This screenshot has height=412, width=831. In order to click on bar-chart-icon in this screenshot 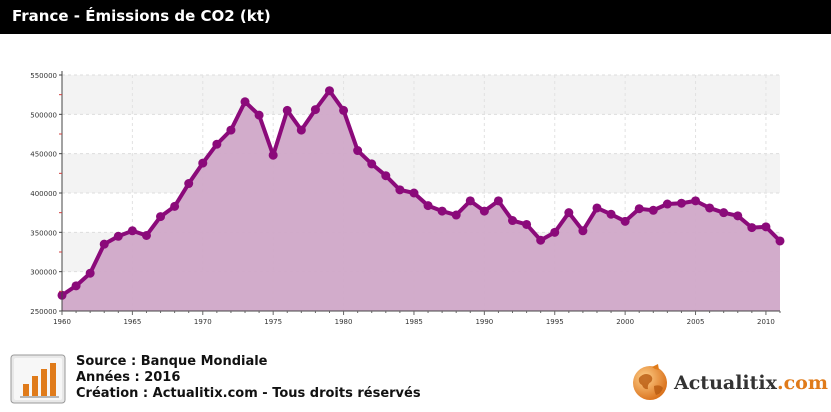, I will do `click(38, 379)`.